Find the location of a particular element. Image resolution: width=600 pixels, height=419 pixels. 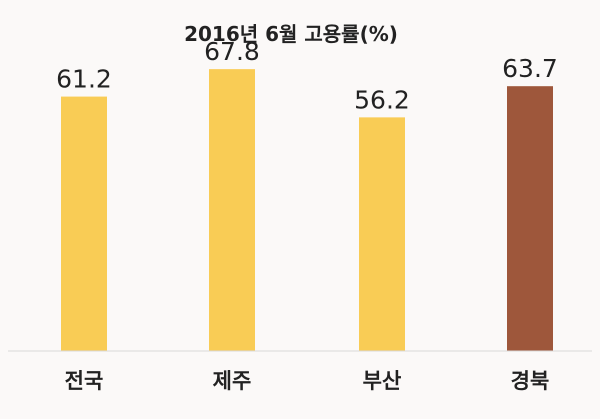

value-label-2: 56.2 is located at coordinates (382, 99).